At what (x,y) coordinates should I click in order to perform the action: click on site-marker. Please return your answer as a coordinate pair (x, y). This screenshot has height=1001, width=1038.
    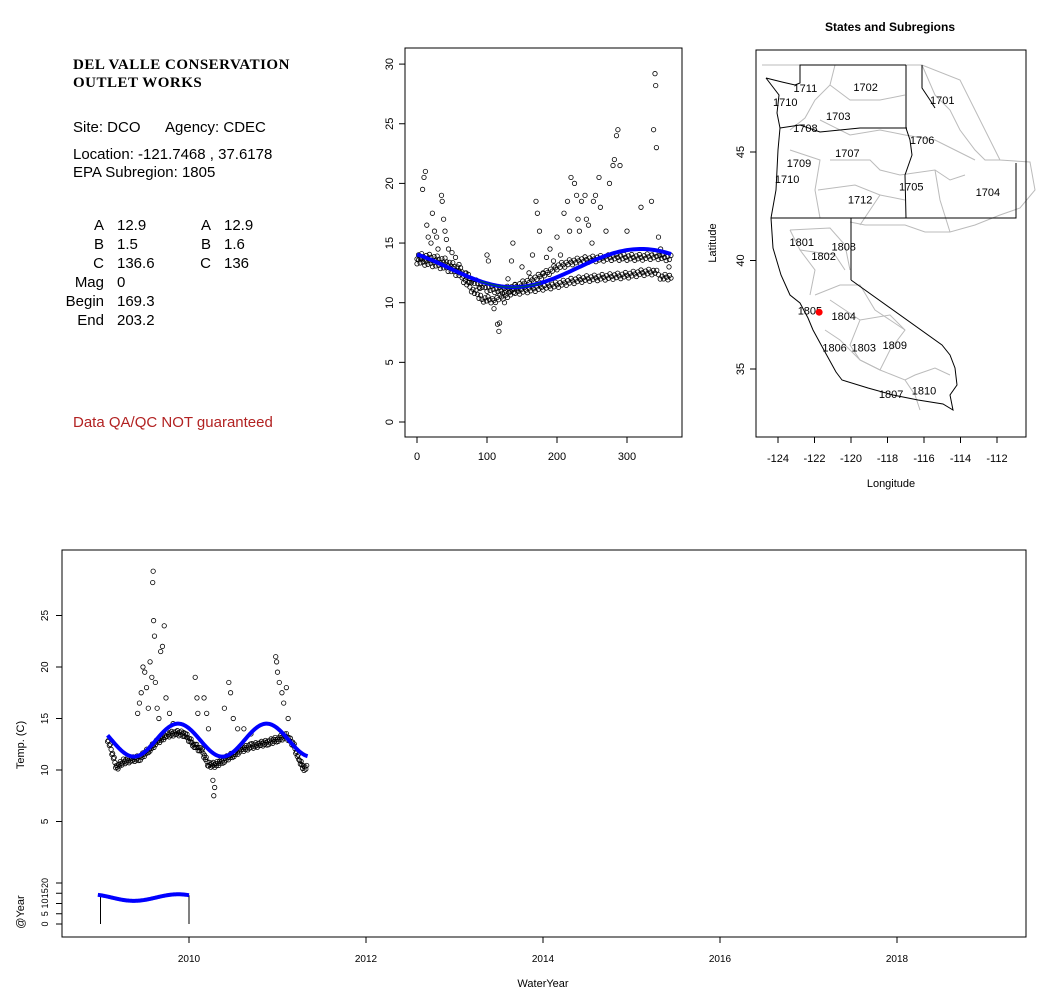
    Looking at the image, I should click on (819, 312).